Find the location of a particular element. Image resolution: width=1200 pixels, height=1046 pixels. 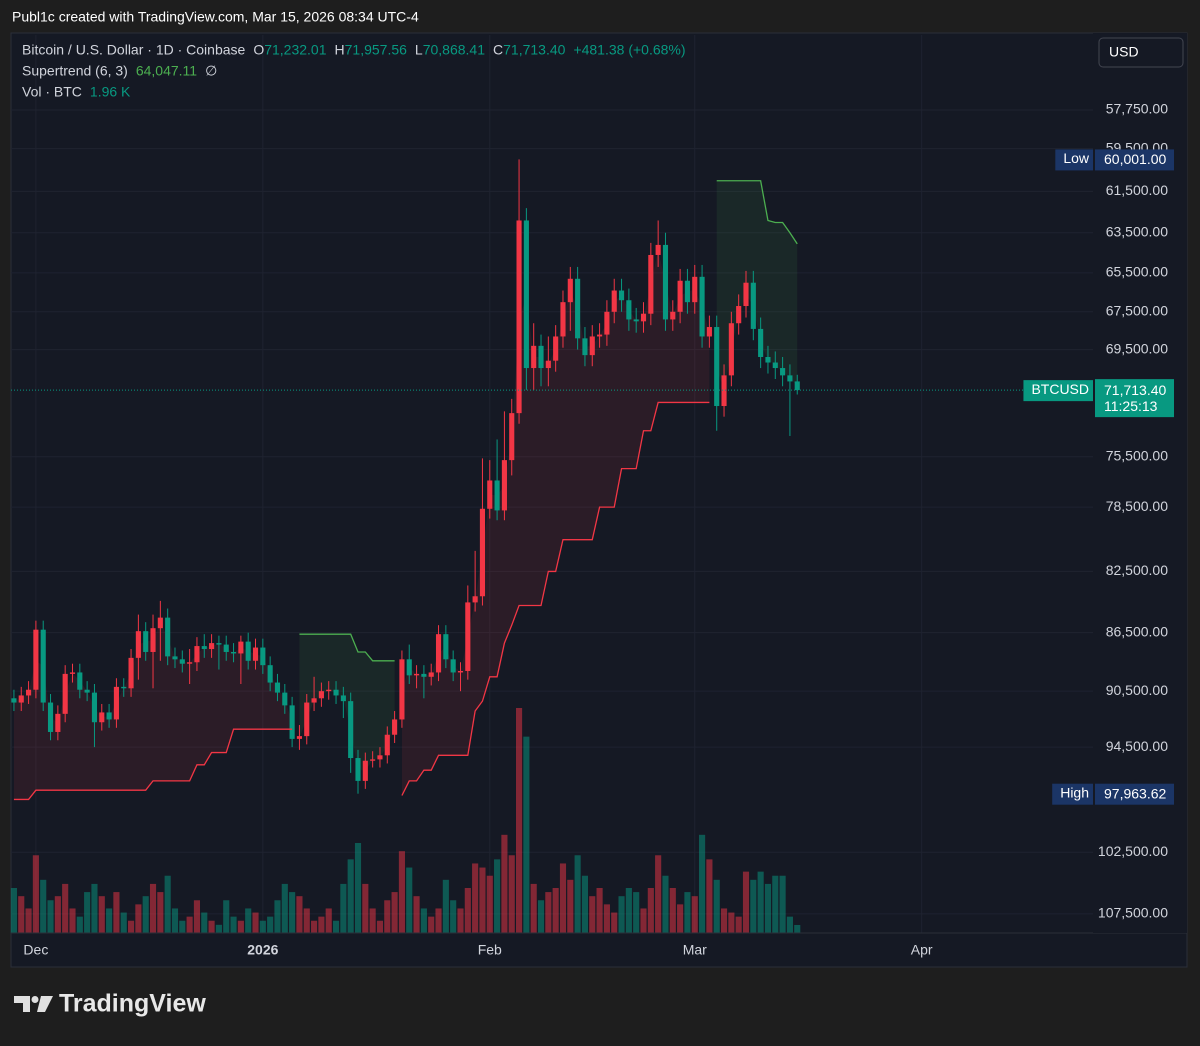

legend-text: ∅ is located at coordinates (211, 71).